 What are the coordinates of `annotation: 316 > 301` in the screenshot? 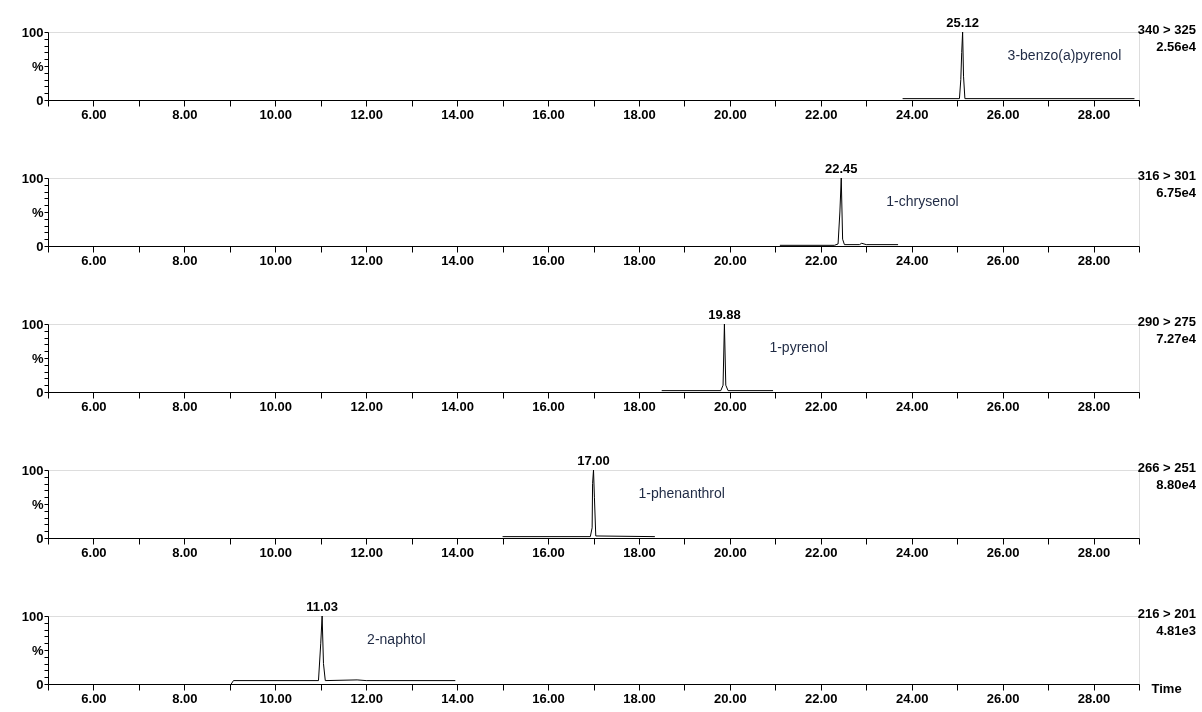 It's located at (1166, 175).